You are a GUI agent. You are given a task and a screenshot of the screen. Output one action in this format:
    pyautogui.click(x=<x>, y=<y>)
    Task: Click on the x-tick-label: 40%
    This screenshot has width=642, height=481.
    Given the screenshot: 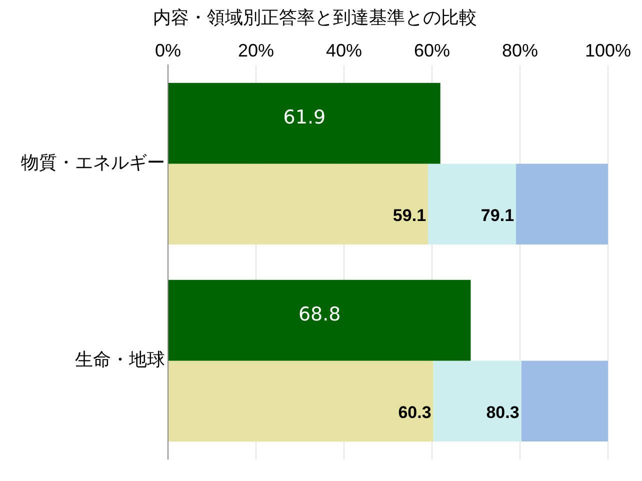 What is the action you would take?
    pyautogui.click(x=344, y=50)
    